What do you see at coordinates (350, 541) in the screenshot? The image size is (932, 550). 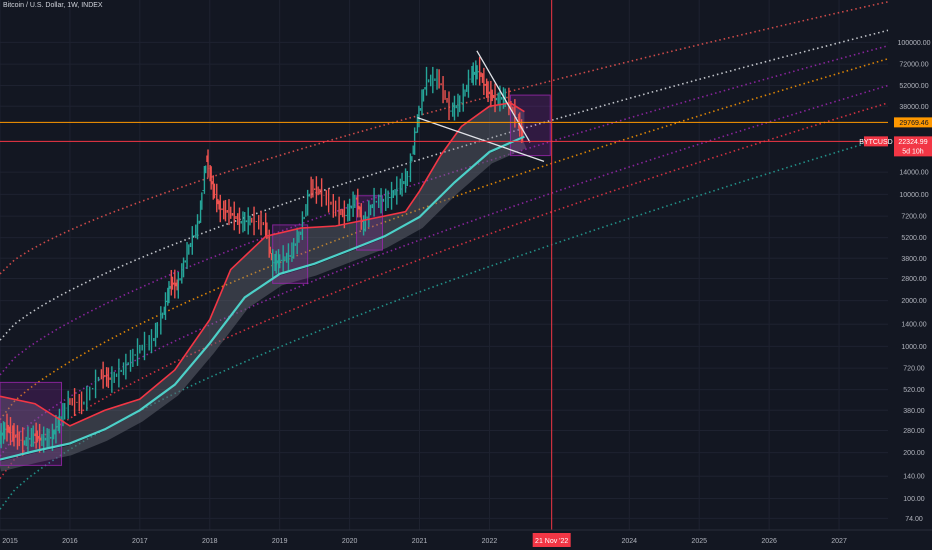 I see `x-tick-label: 2020` at bounding box center [350, 541].